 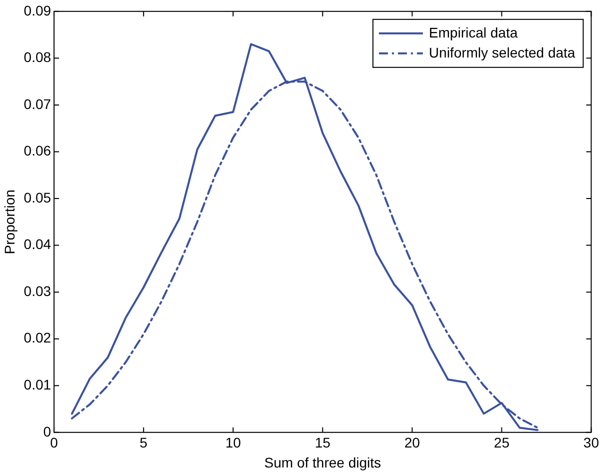 What do you see at coordinates (502, 52) in the screenshot?
I see `legend-label: Uniformly selected data` at bounding box center [502, 52].